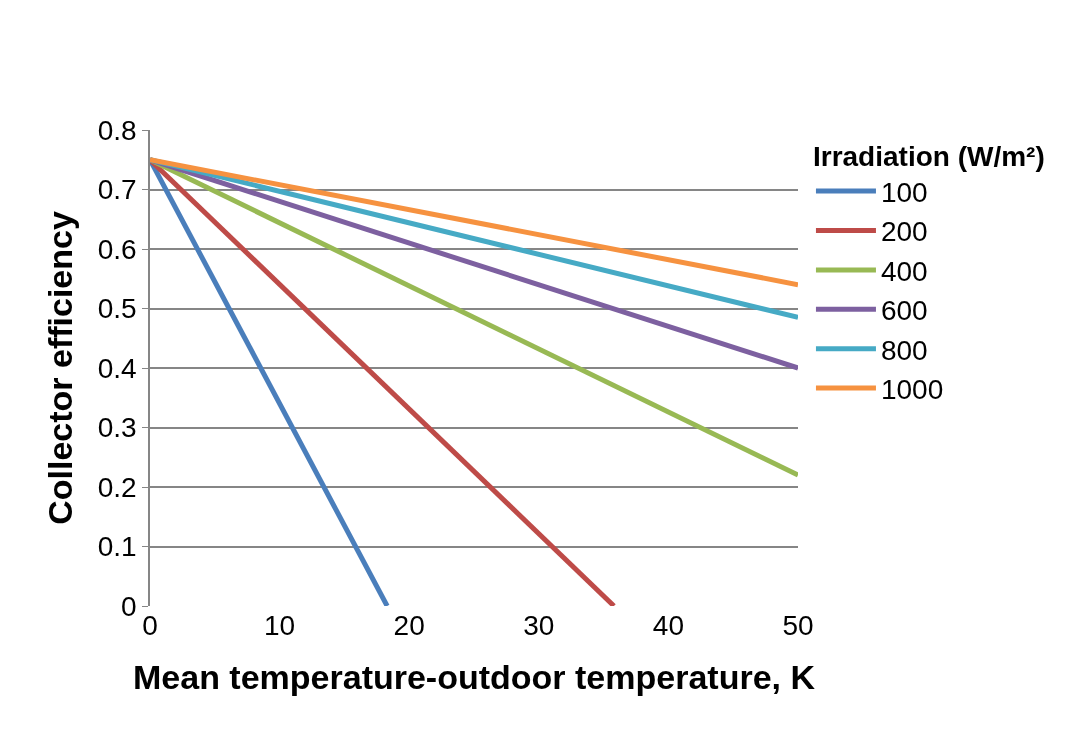 The height and width of the screenshot is (736, 1068). What do you see at coordinates (904, 232) in the screenshot?
I see `legend-label: 200` at bounding box center [904, 232].